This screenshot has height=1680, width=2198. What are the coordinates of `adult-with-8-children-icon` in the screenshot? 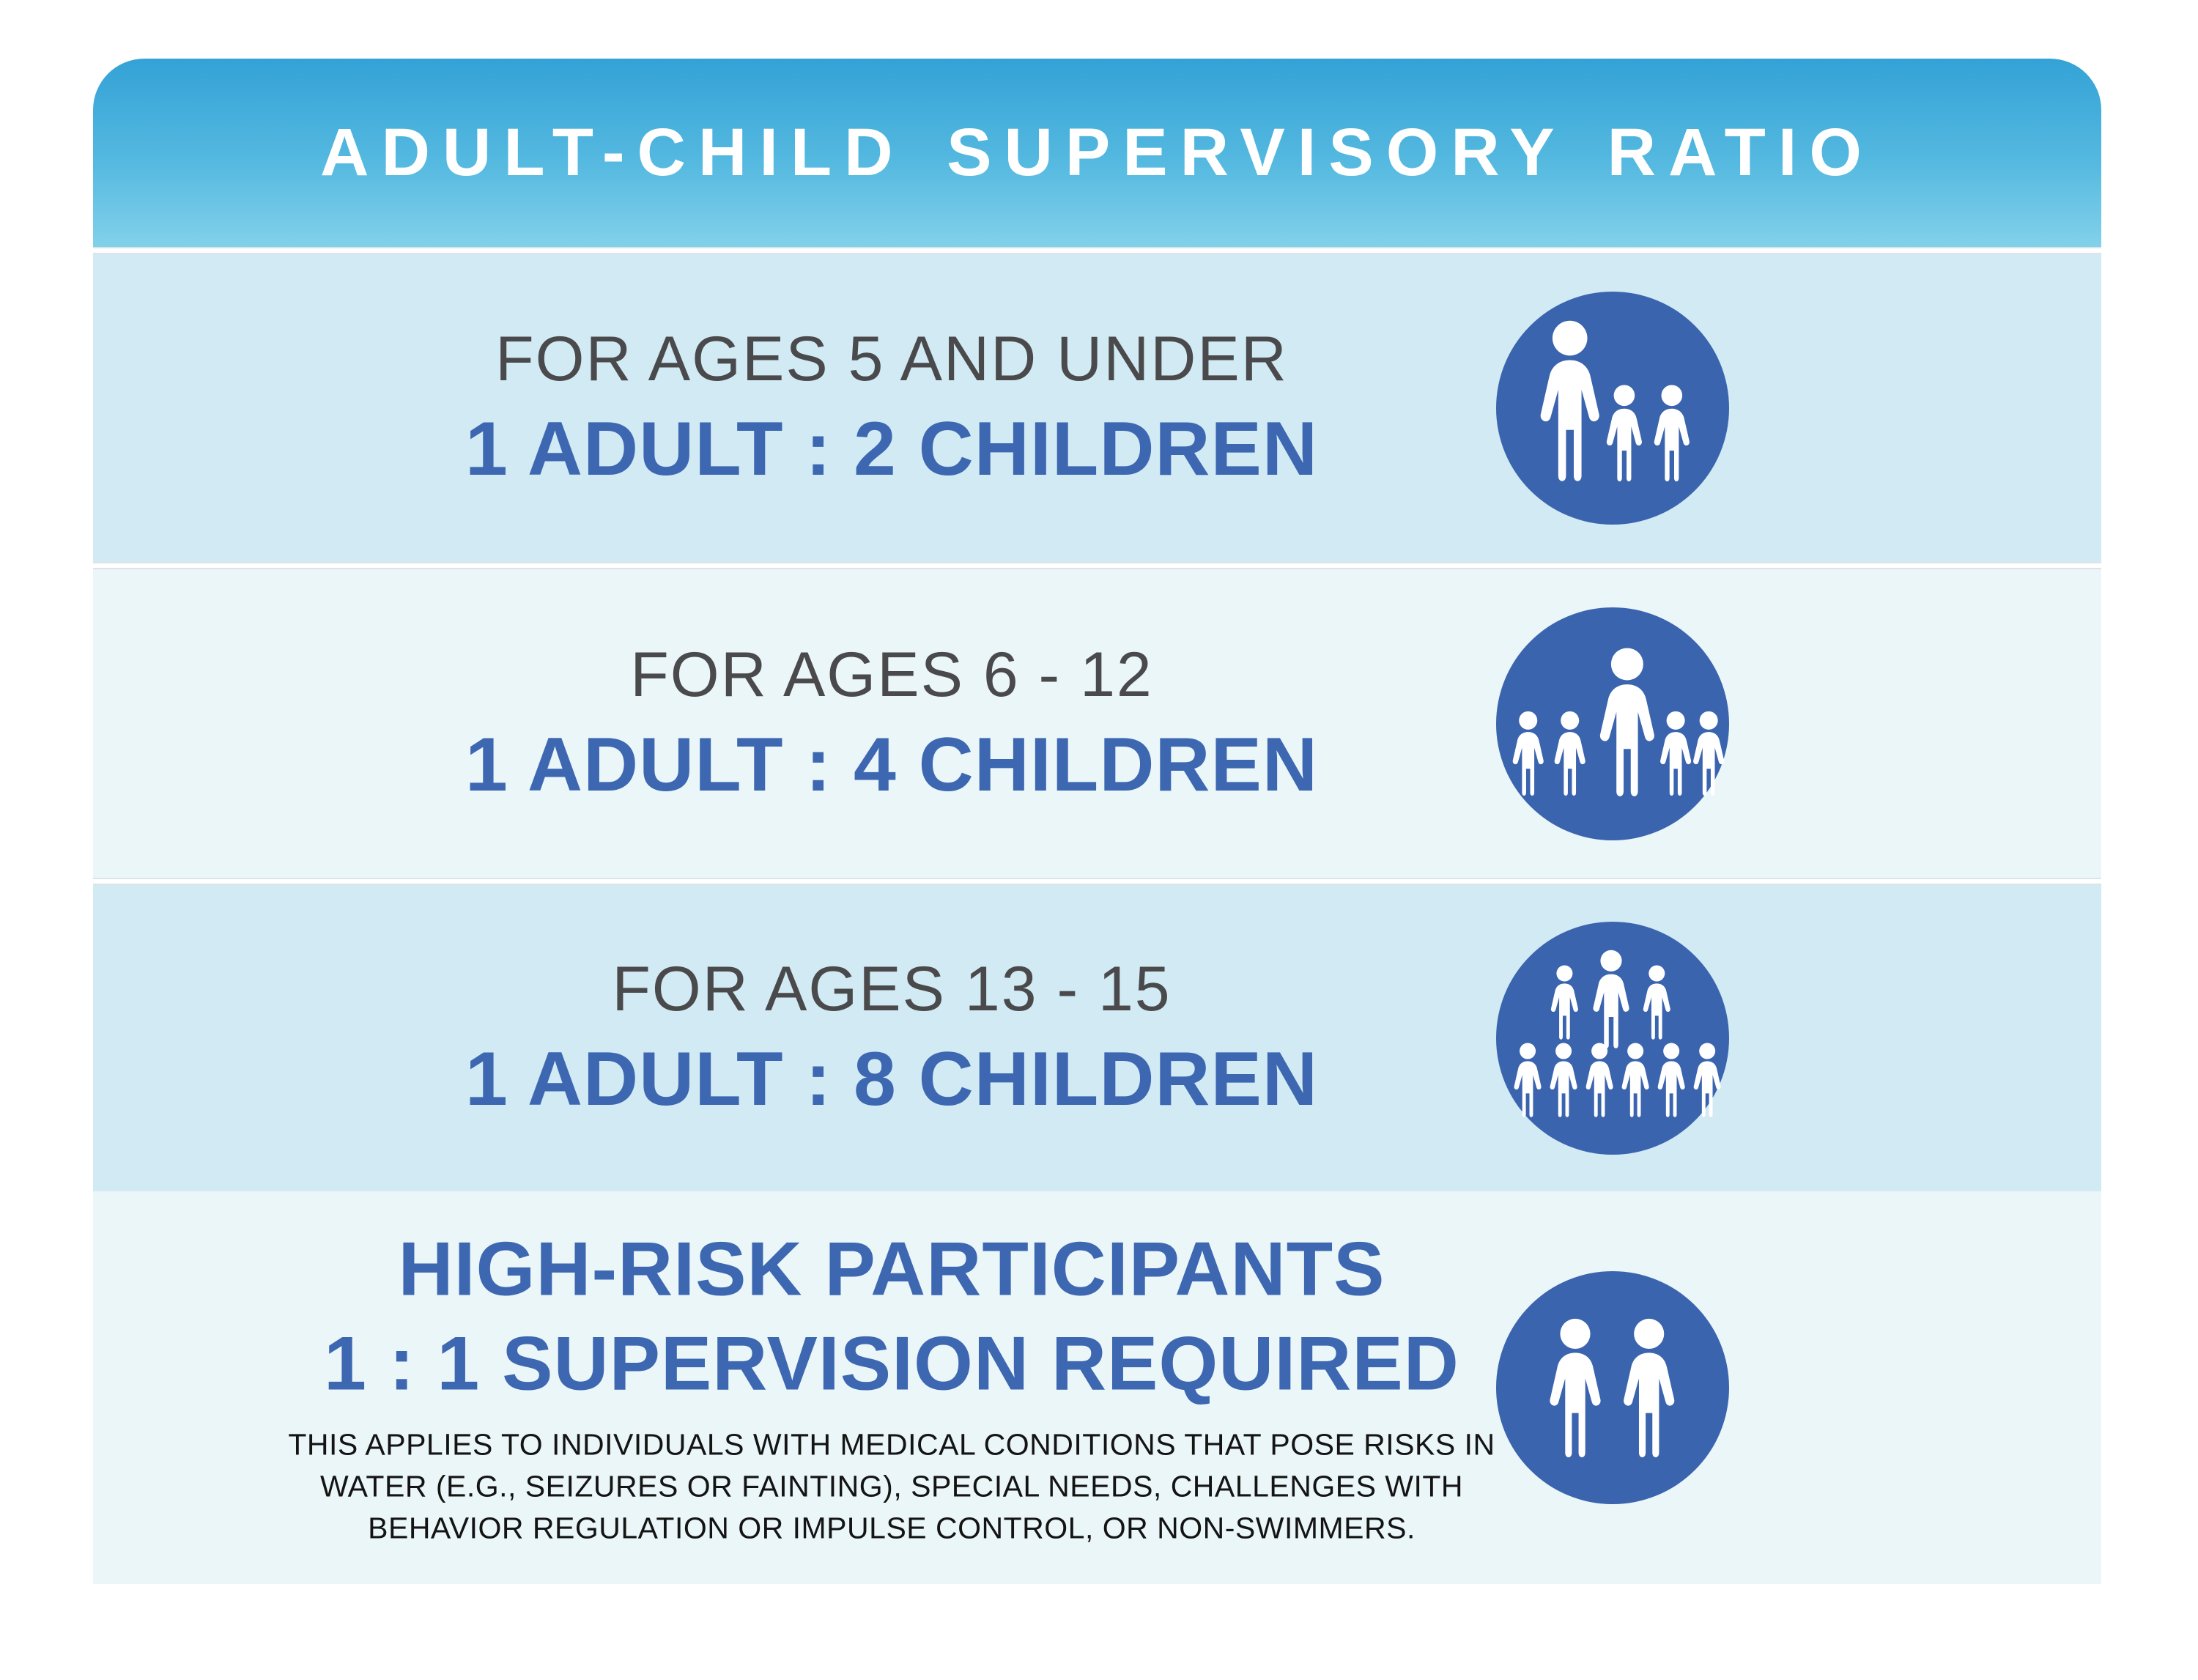 It's located at (1613, 1039).